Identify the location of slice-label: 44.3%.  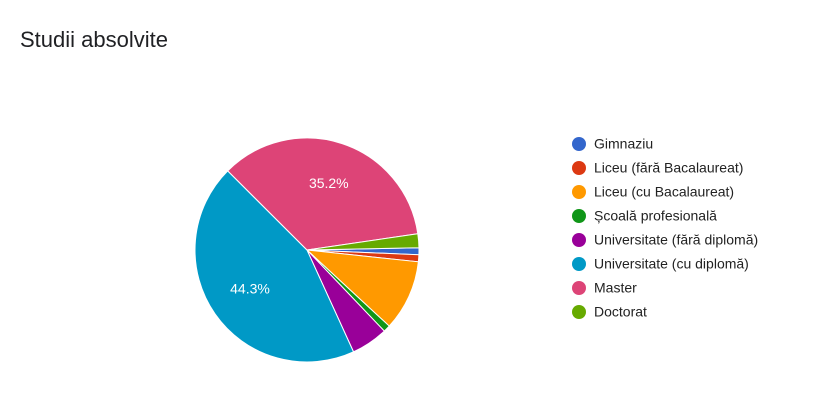
(250, 288).